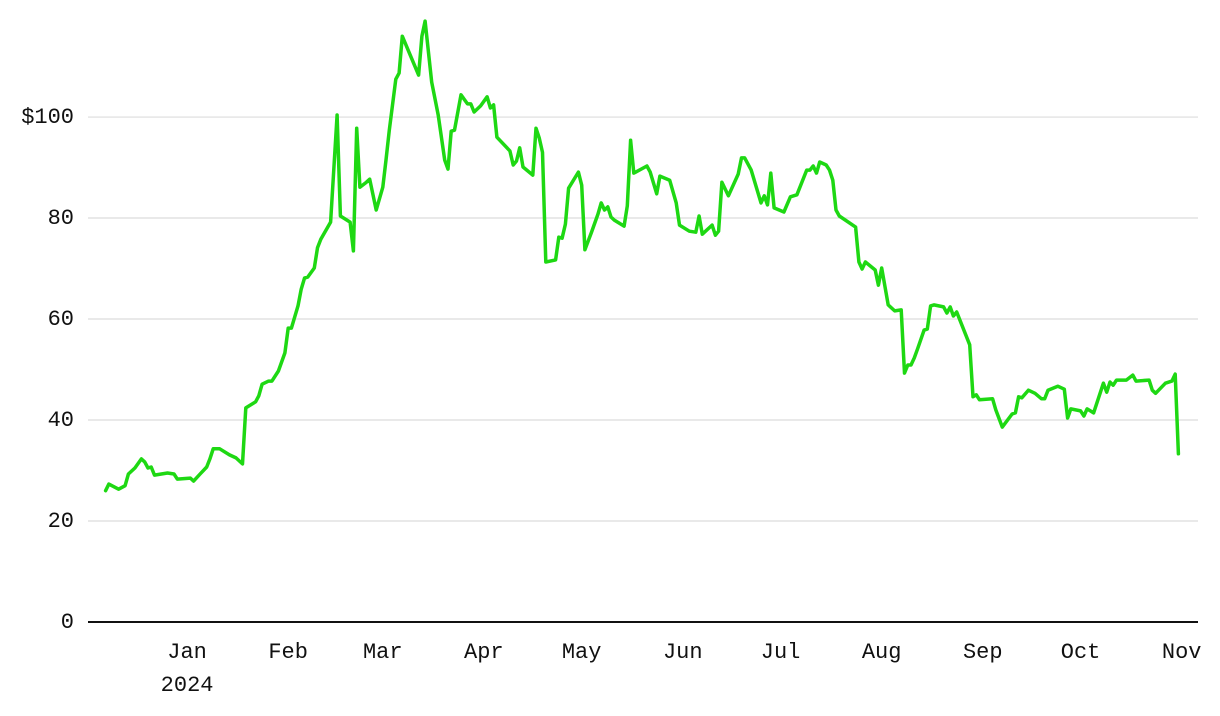 The image size is (1220, 716). What do you see at coordinates (1080, 652) in the screenshot?
I see `x-tick-label: Oct` at bounding box center [1080, 652].